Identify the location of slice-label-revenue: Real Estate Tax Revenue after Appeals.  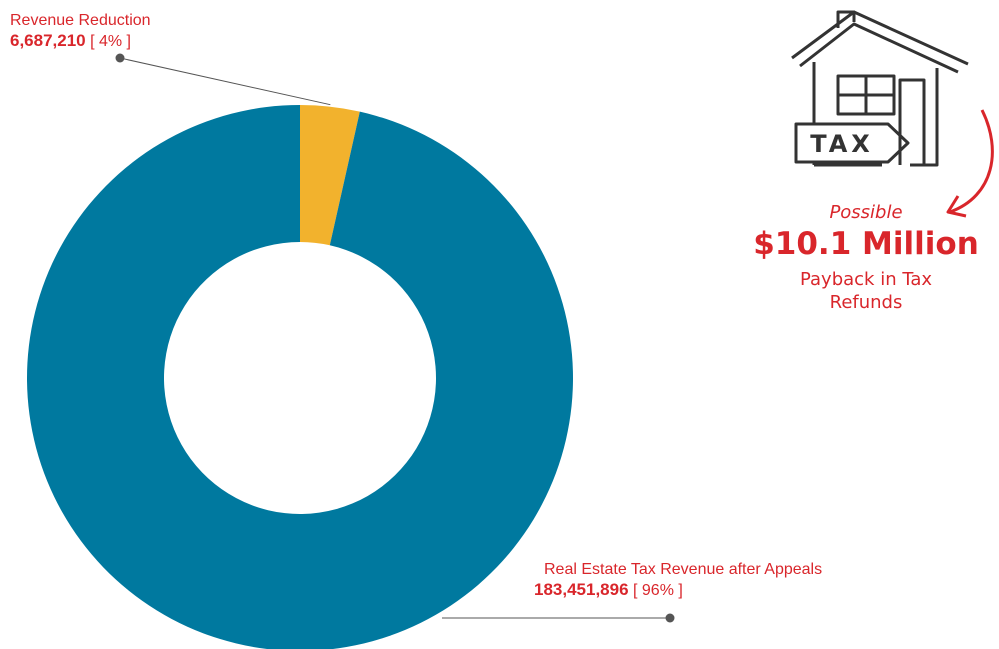
(678, 570).